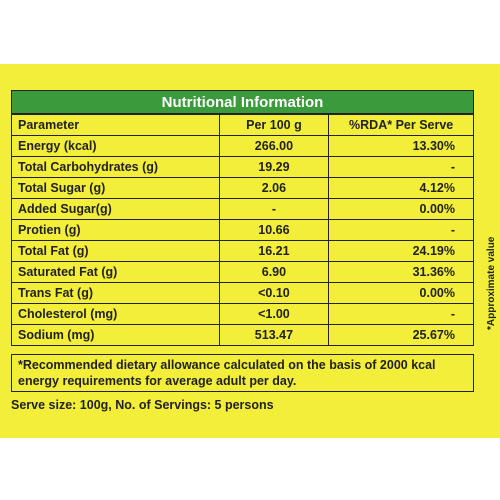 The width and height of the screenshot is (500, 500). Describe the element at coordinates (401, 251) in the screenshot. I see `row-rda: 24.19%` at that location.